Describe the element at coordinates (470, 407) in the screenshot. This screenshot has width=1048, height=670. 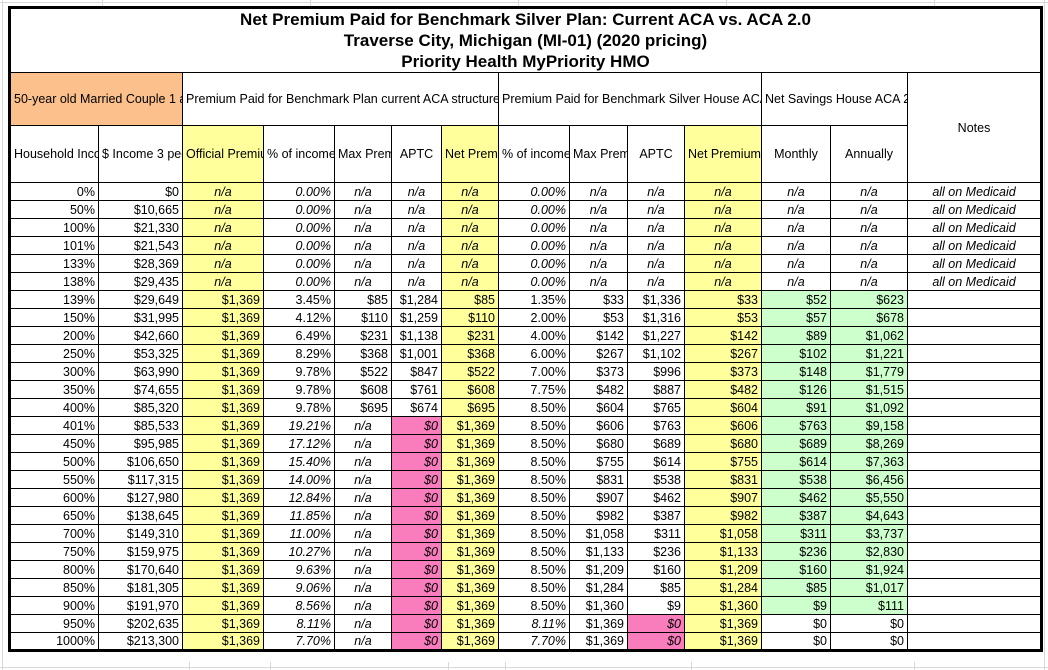
I see `data-cell: $695` at that location.